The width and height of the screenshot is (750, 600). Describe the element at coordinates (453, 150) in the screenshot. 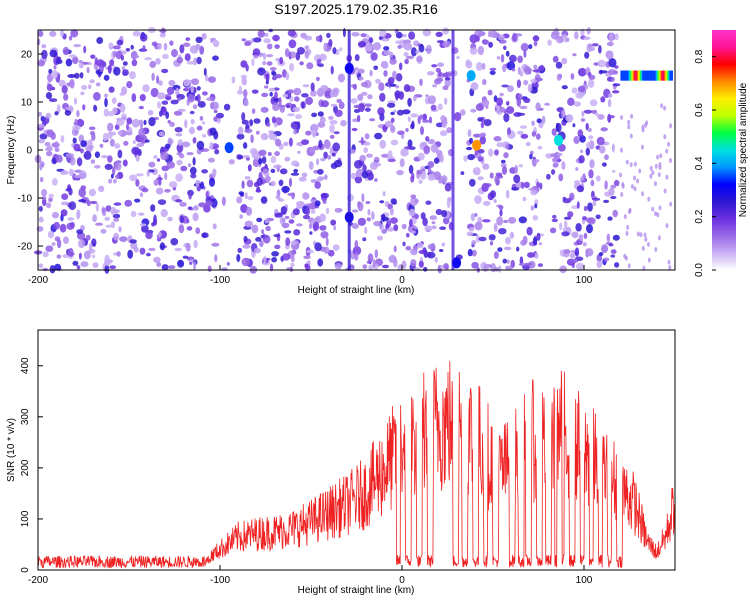

I see `spectrogram-streak` at that location.